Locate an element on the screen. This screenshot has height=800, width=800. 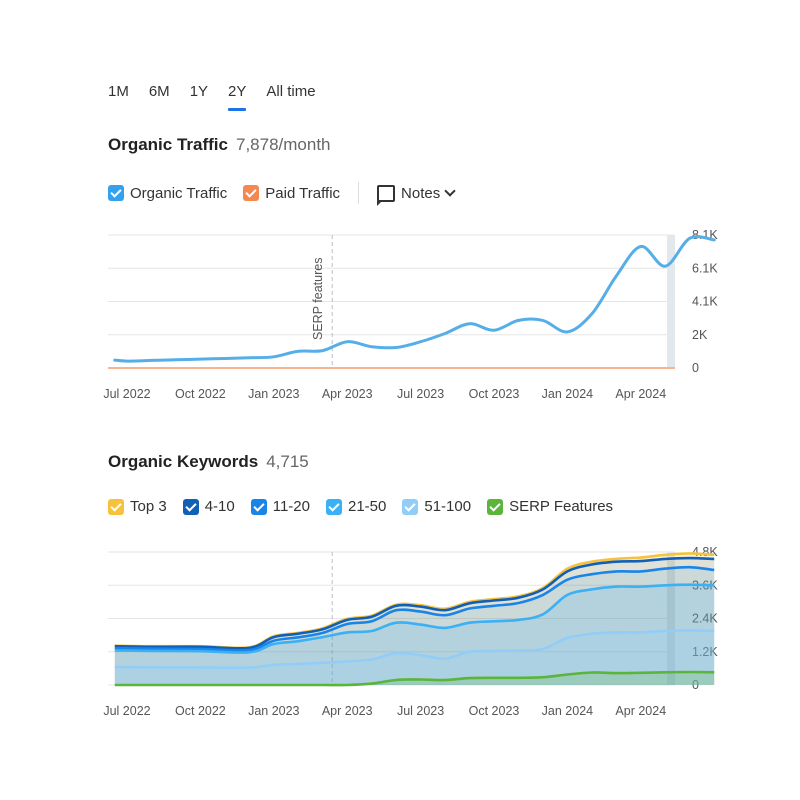
traffic-y-tick: 0 is located at coordinates (695, 368).